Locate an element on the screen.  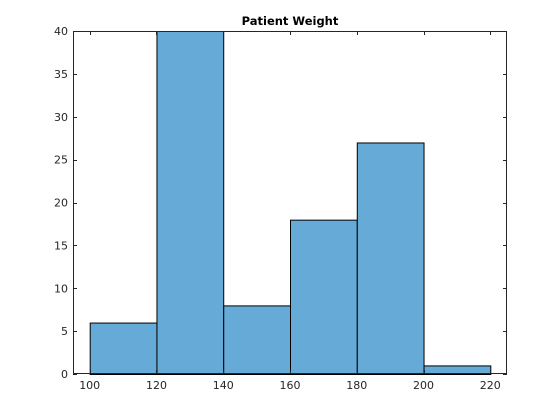
x-tick-label: 180 is located at coordinates (356, 385).